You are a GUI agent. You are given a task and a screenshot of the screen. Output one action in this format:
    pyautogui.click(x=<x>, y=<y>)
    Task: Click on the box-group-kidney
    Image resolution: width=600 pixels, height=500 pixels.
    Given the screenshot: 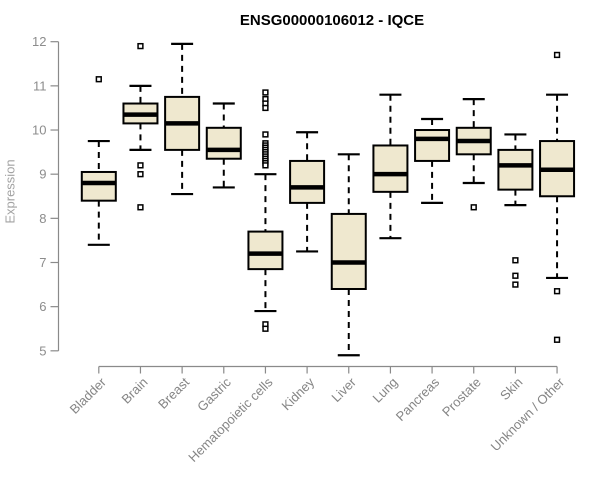 What is the action you would take?
    pyautogui.click(x=307, y=192)
    